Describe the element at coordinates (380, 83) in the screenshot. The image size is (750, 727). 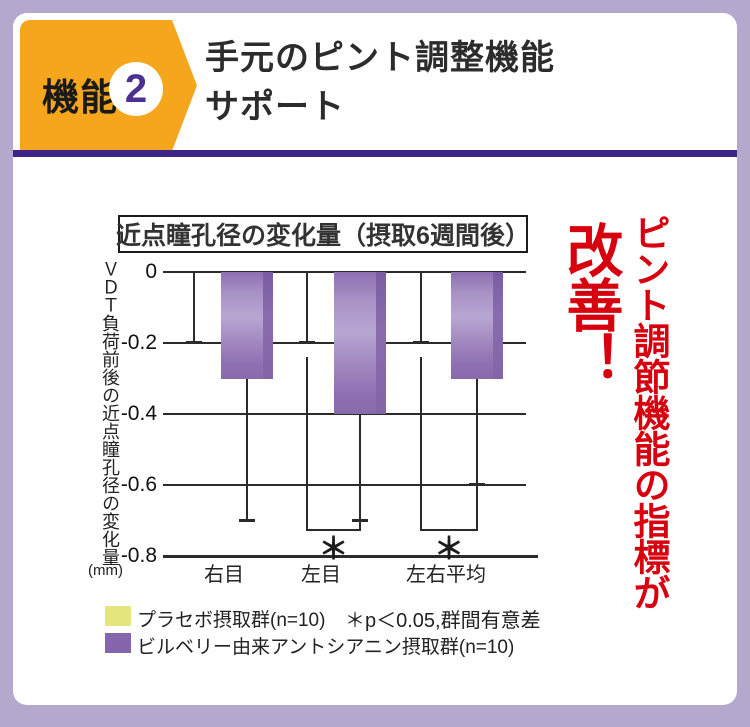
I see `page-title: 手元のピント調整機能 サポート` at that location.